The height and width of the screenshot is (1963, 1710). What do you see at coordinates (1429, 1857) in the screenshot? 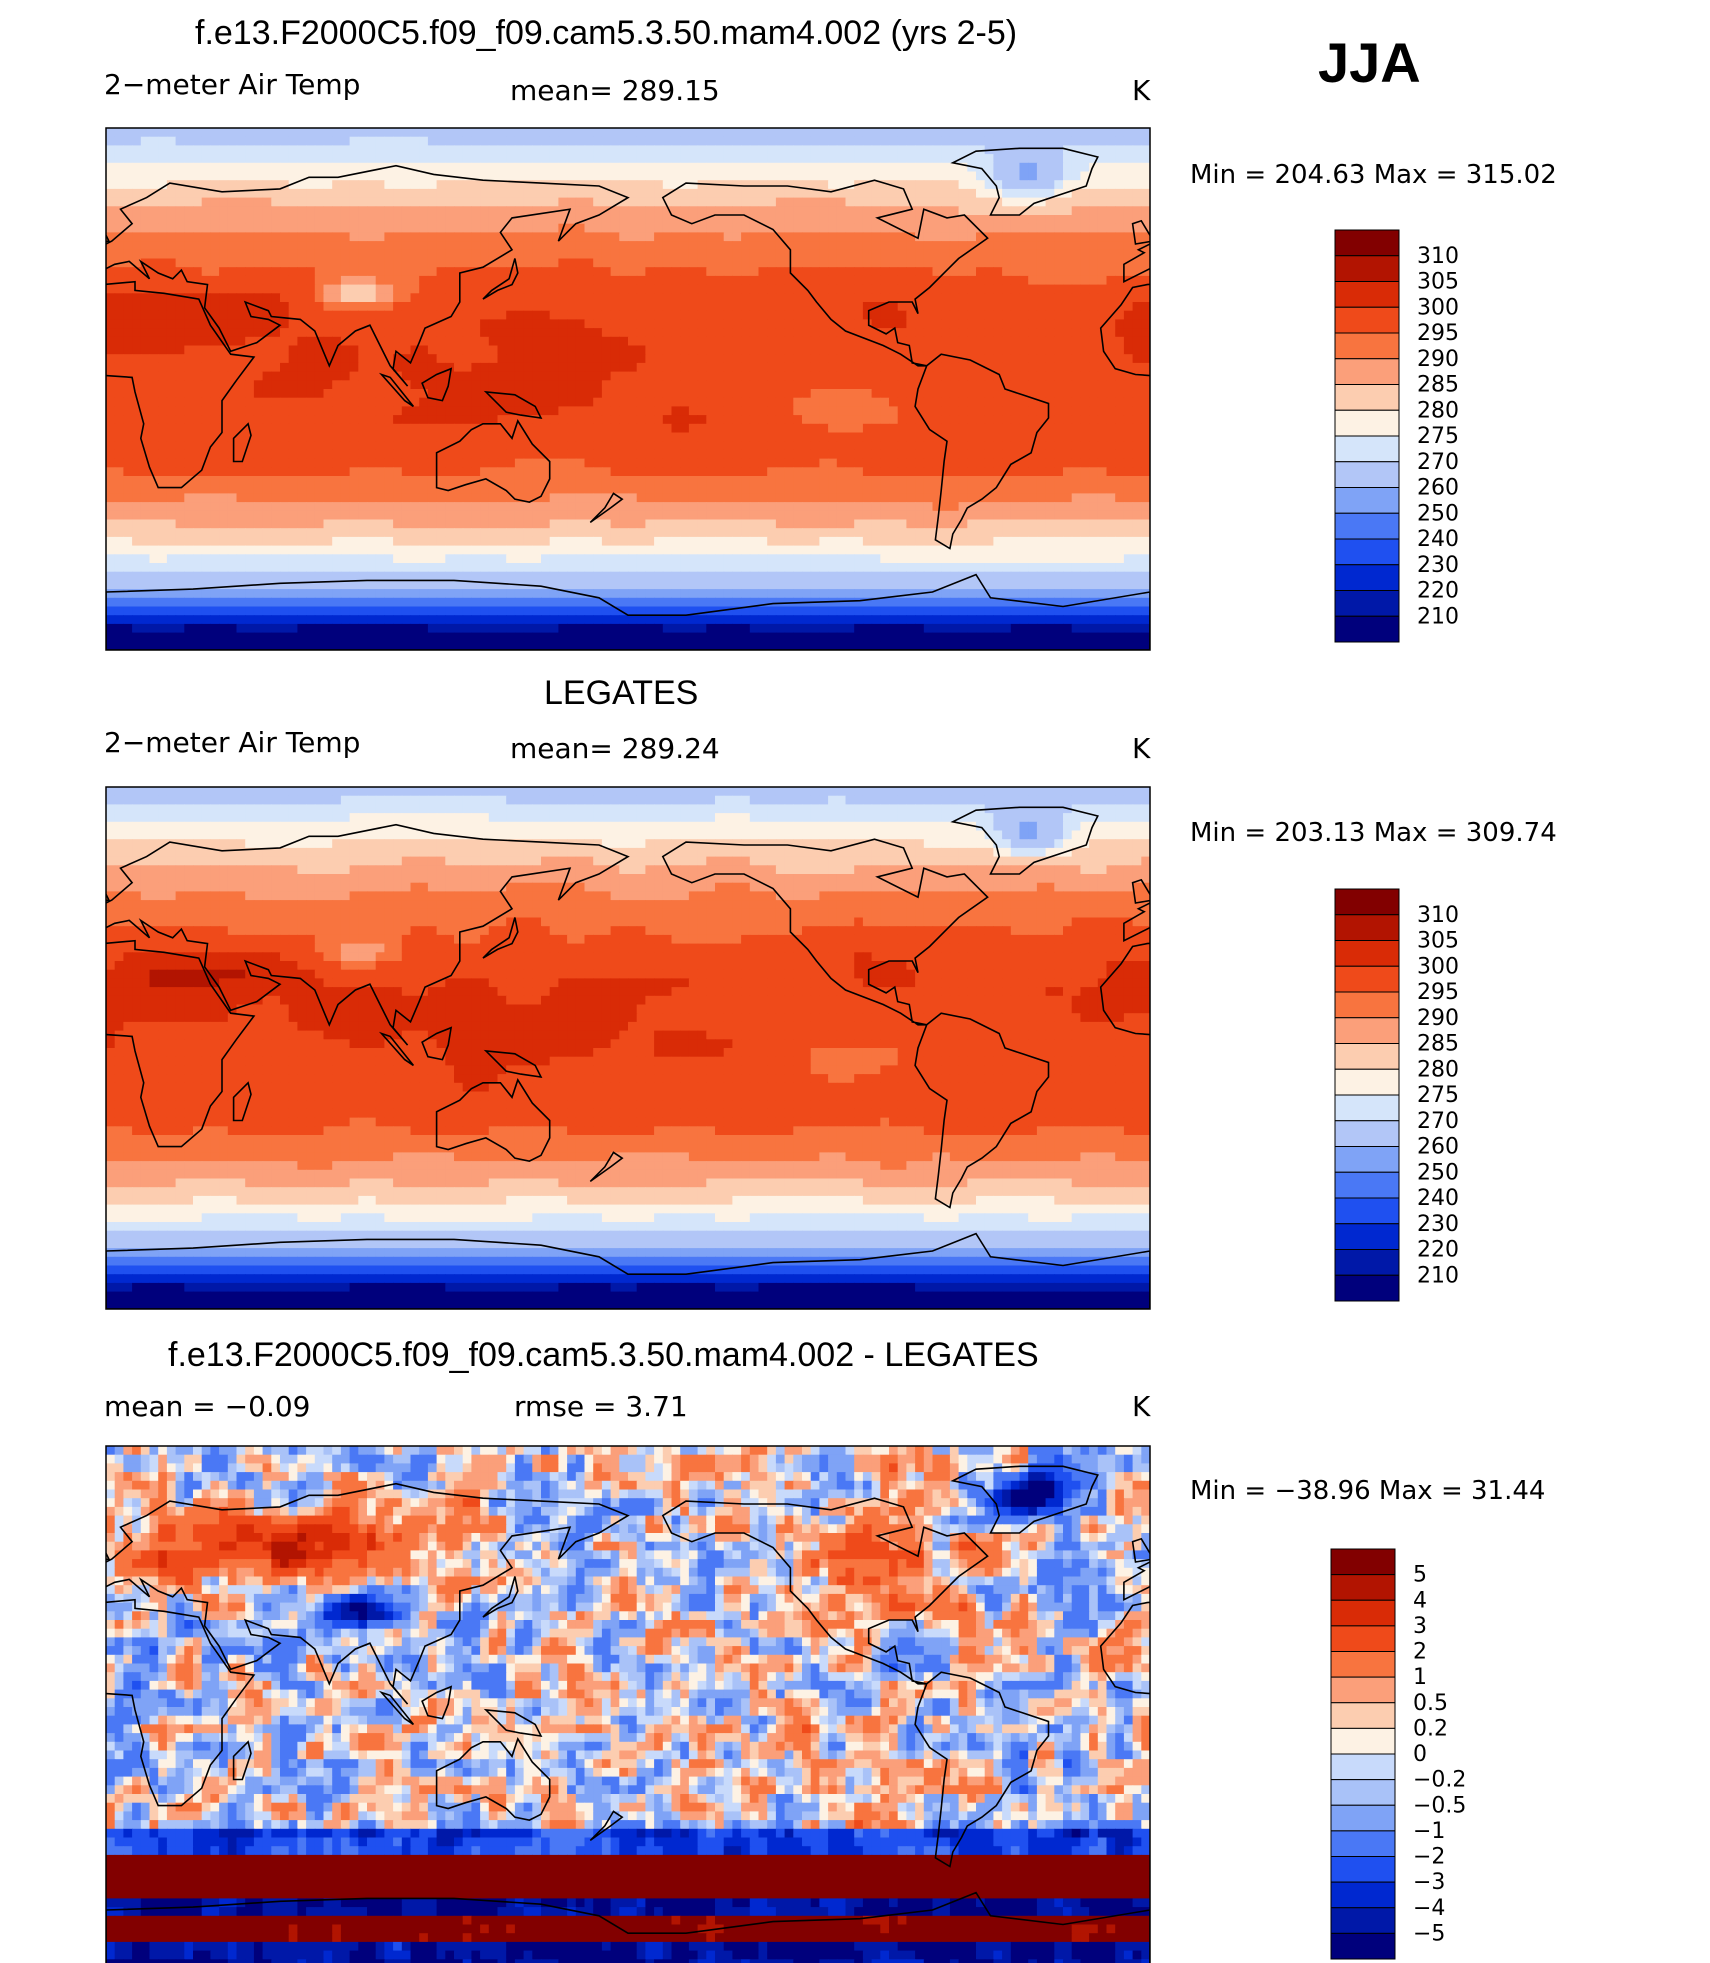
I see `colorbar-tick-label: −2` at bounding box center [1429, 1857].